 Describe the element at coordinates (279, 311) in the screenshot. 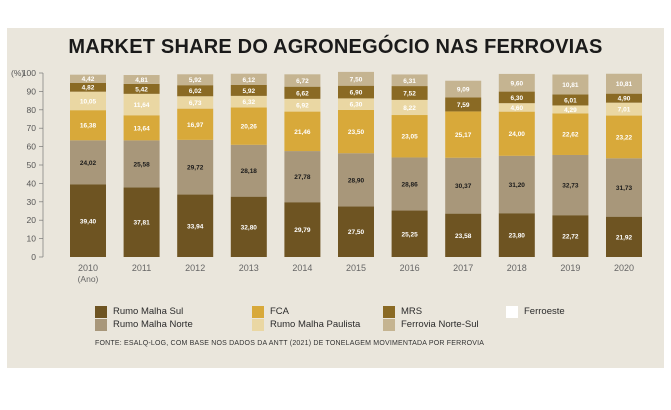

I see `legend-label: FCA` at that location.